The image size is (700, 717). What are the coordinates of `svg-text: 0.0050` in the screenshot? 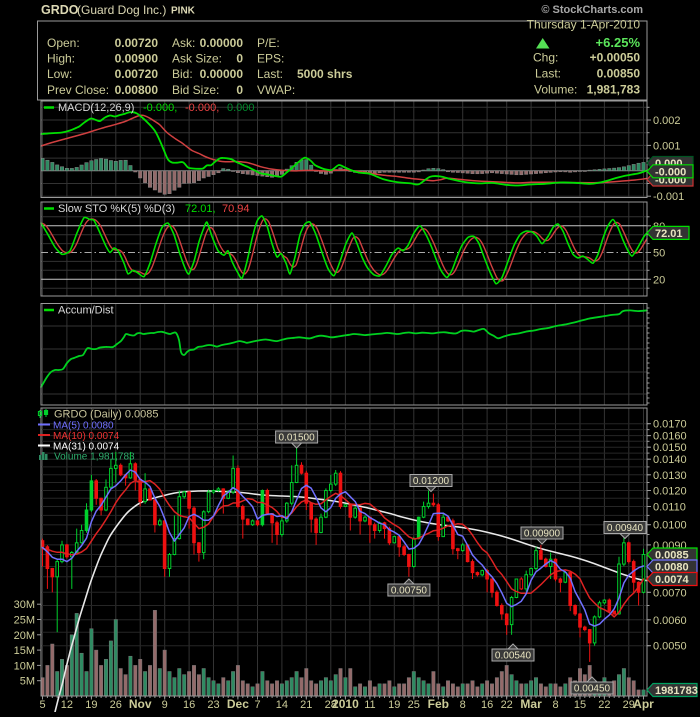 It's located at (670, 647).